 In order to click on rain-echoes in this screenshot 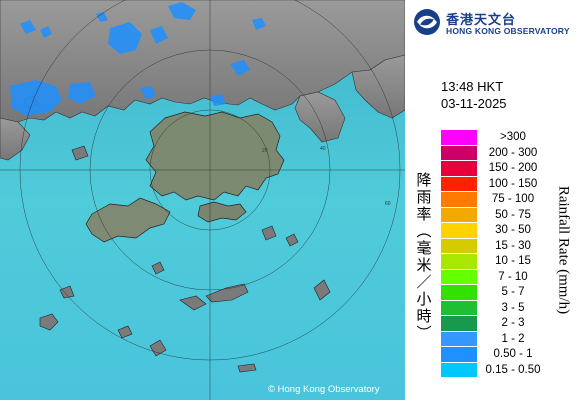, I will do `click(138, 59)`.